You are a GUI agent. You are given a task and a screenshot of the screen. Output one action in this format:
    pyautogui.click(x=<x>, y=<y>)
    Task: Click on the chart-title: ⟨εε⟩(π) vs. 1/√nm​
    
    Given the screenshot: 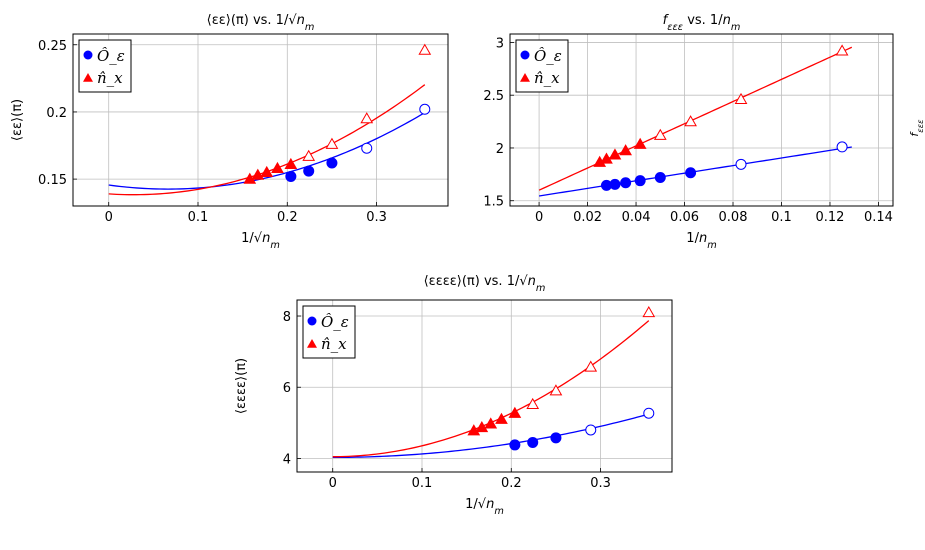 What is the action you would take?
    pyautogui.click(x=261, y=23)
    